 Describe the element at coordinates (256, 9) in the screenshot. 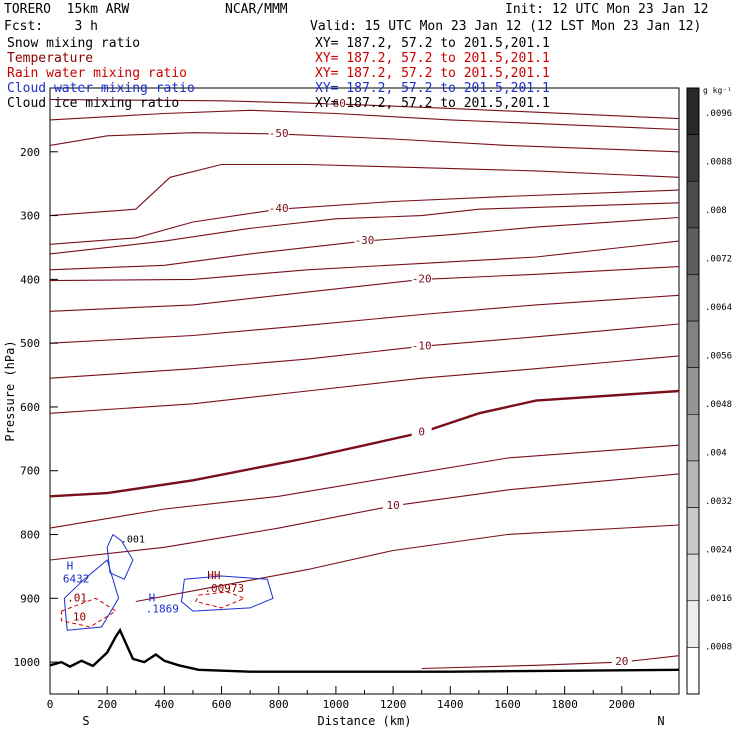

I see `center-name: NCAR/MMM` at that location.